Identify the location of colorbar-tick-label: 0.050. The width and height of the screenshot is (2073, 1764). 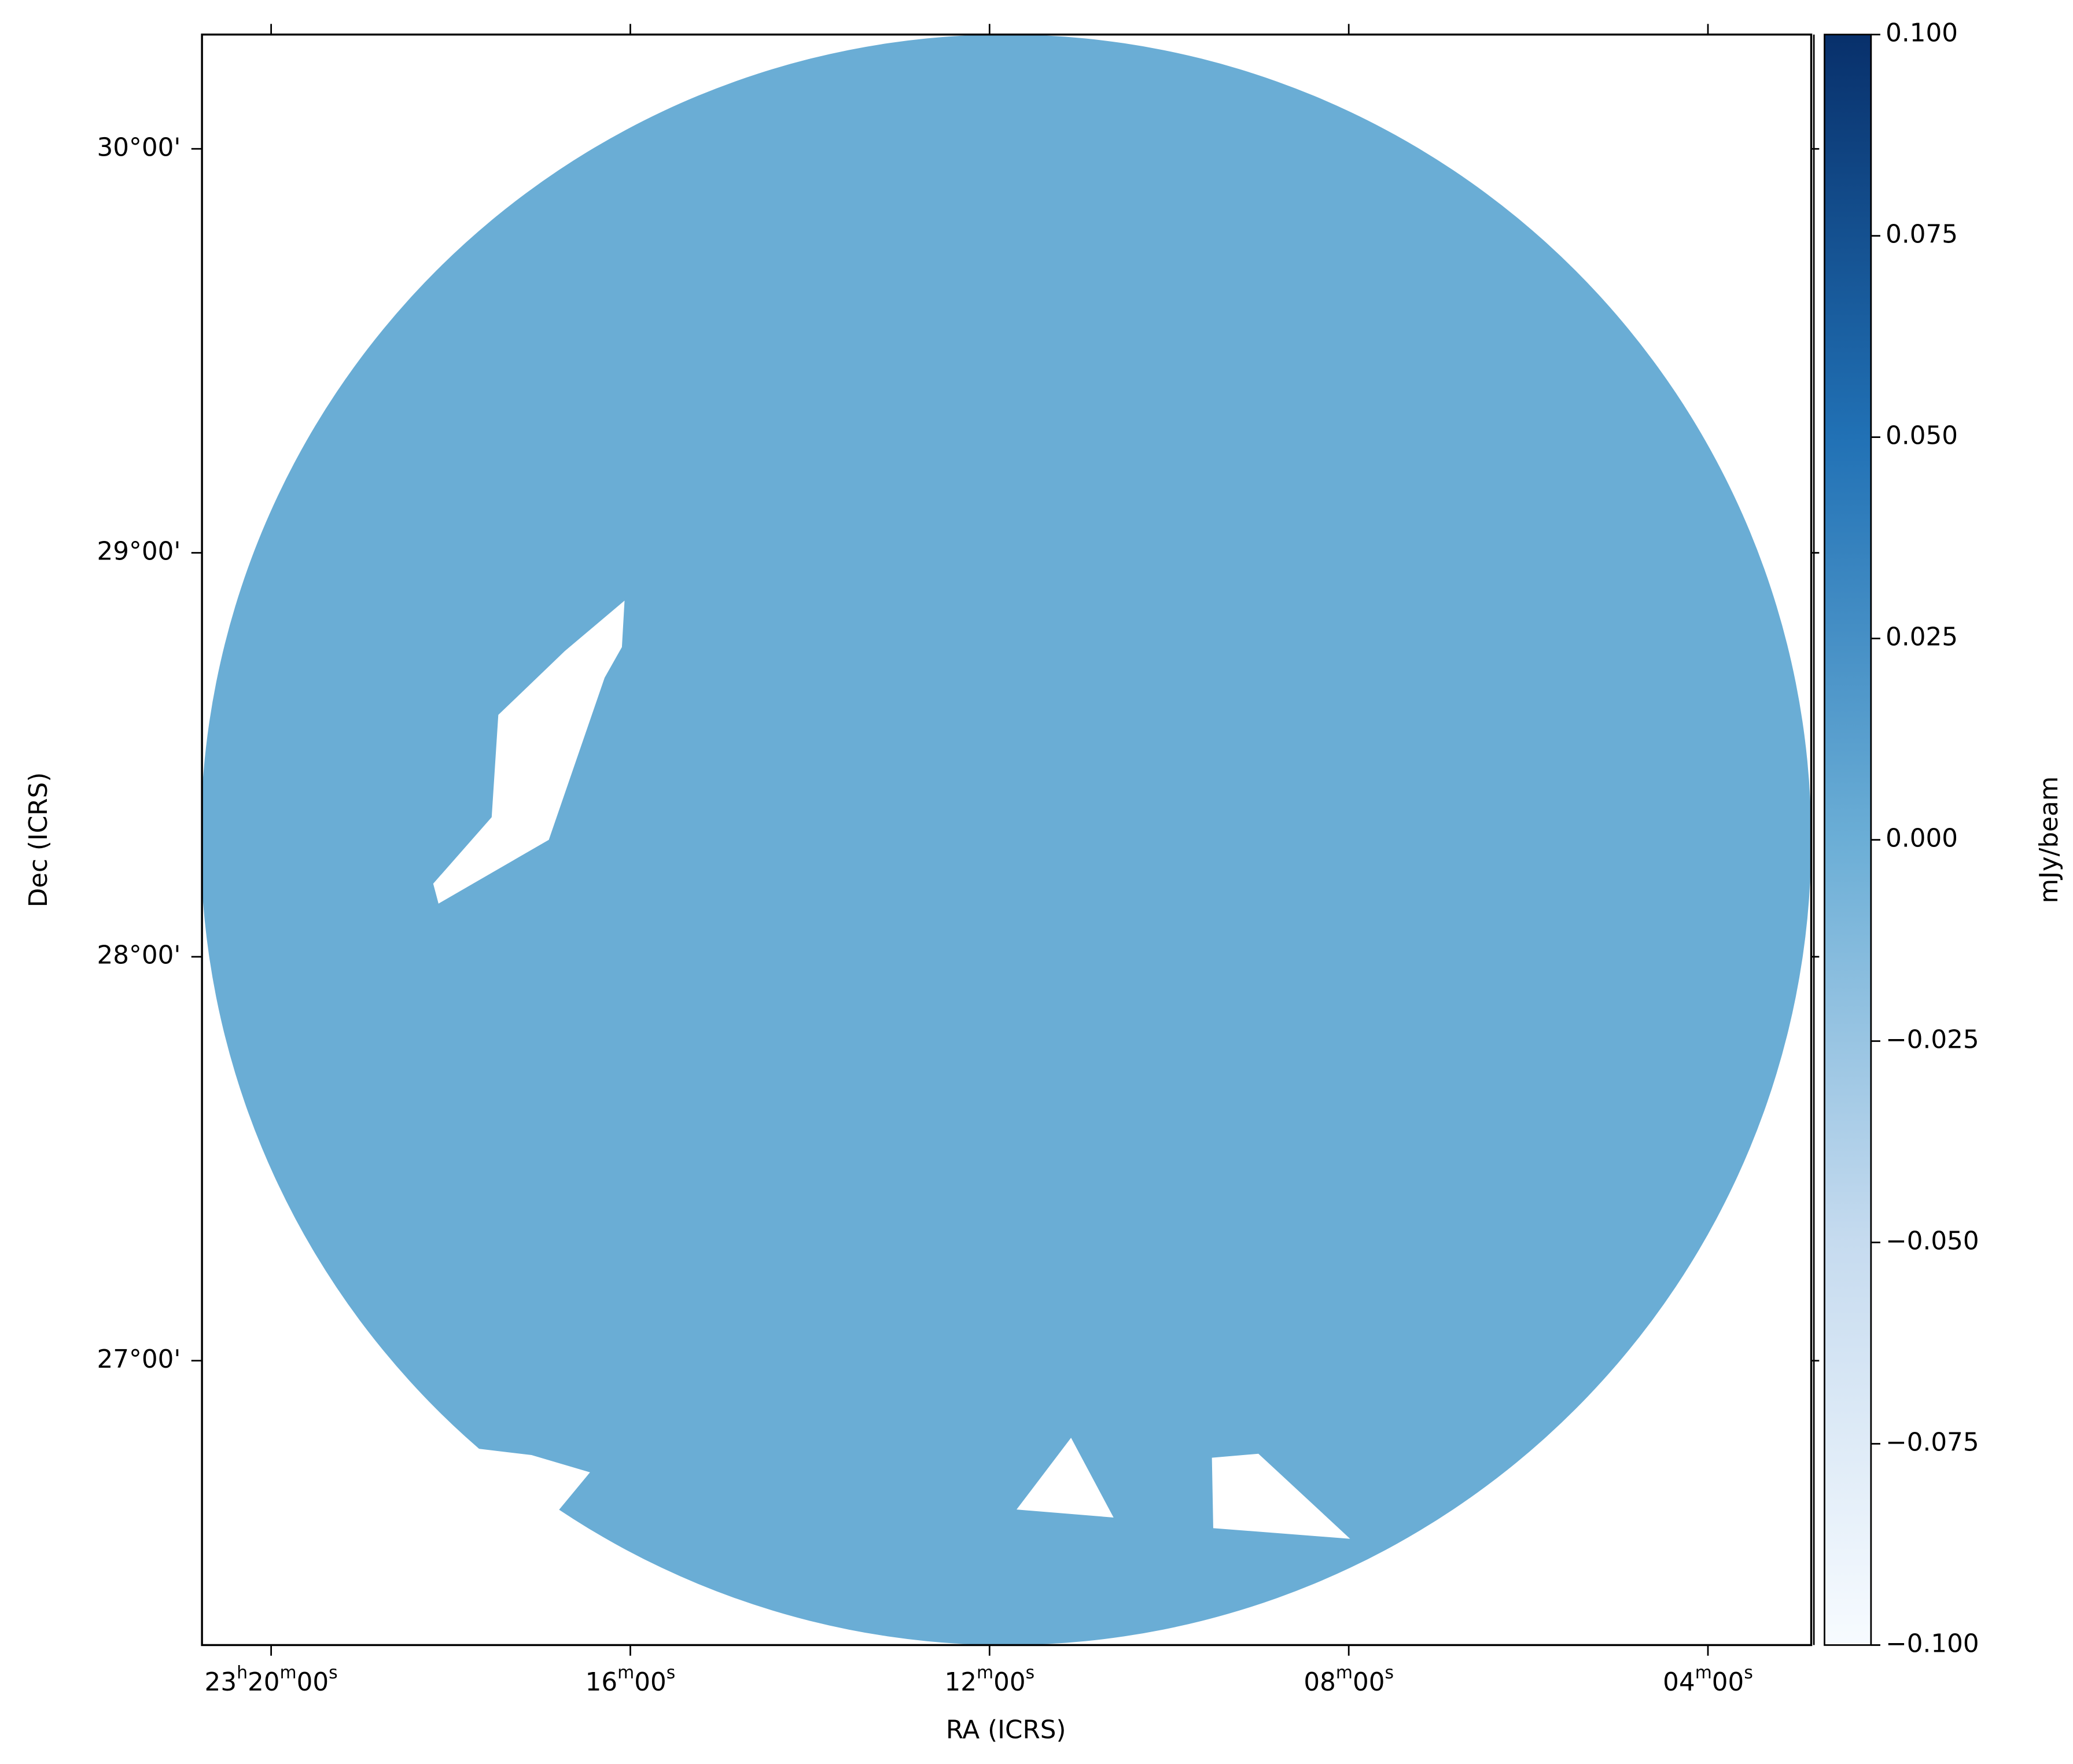
(1922, 437).